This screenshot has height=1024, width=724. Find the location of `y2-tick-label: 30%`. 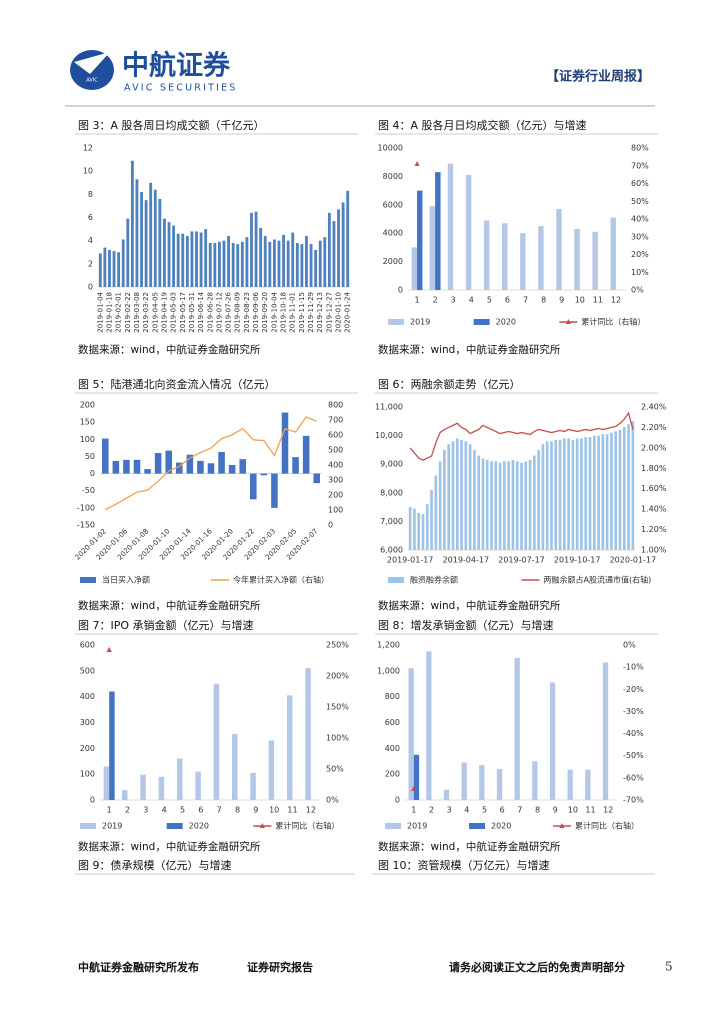

y2-tick-label: 30% is located at coordinates (640, 236).